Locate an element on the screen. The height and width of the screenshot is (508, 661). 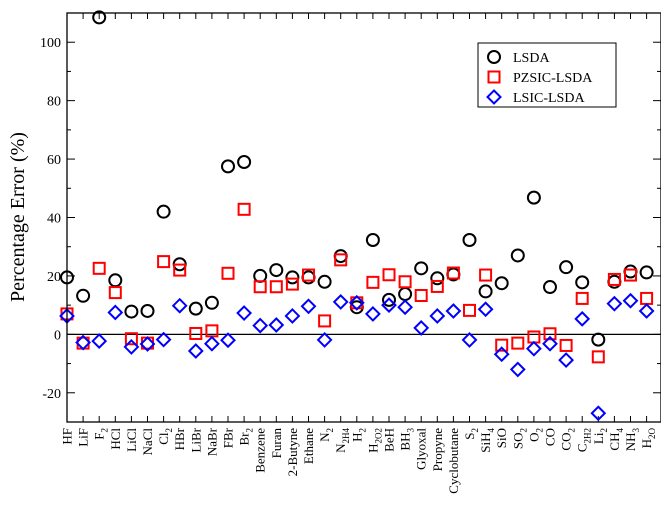
x-tick-label: 2-Butyne is located at coordinates (292, 452).